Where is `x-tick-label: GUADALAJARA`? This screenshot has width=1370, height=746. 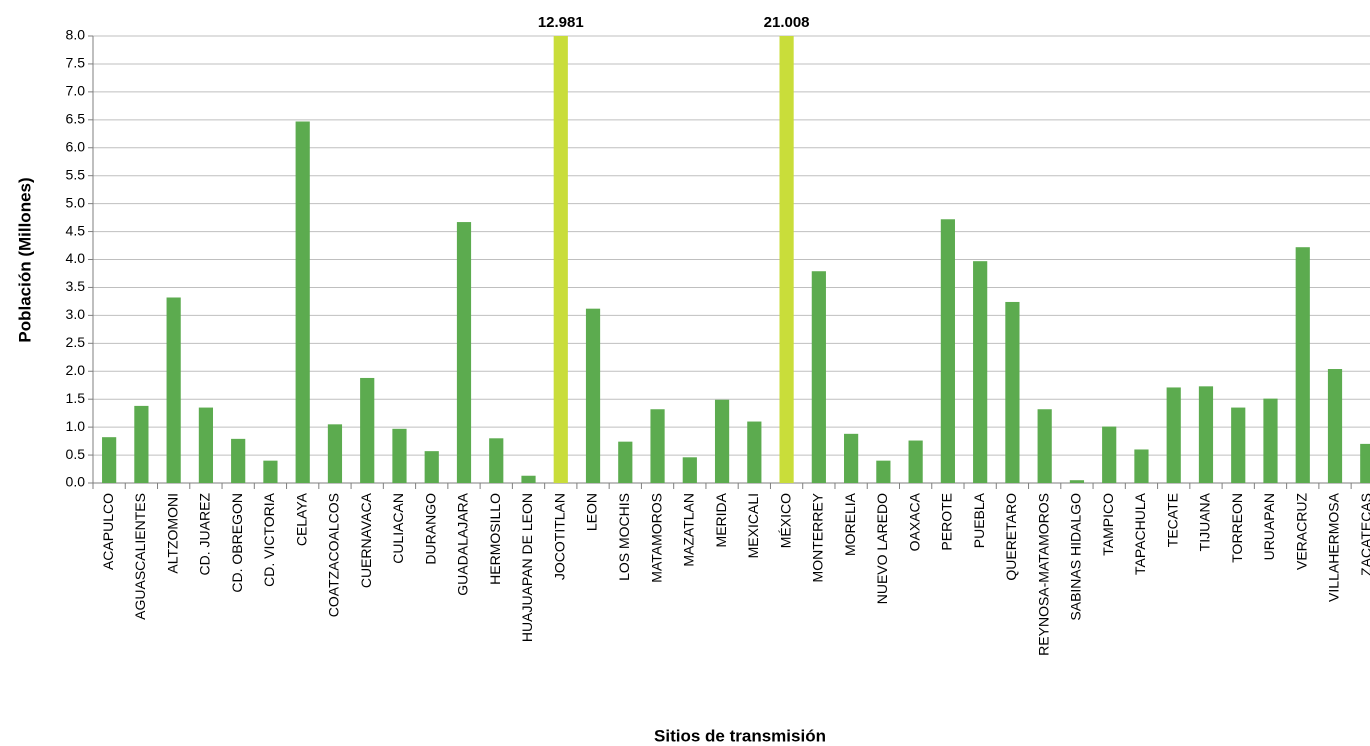
x-tick-label: GUADALAJARA is located at coordinates (463, 543).